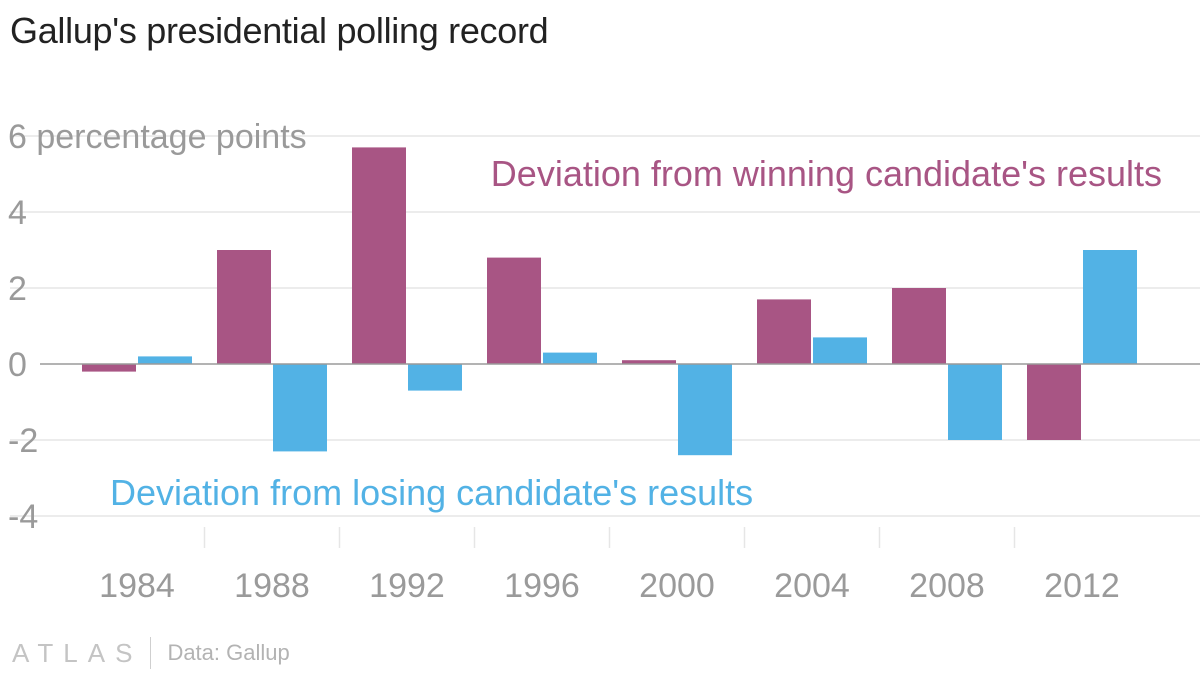 This screenshot has height=675, width=1200. What do you see at coordinates (300, 408) in the screenshot?
I see `bar-losing-1988` at bounding box center [300, 408].